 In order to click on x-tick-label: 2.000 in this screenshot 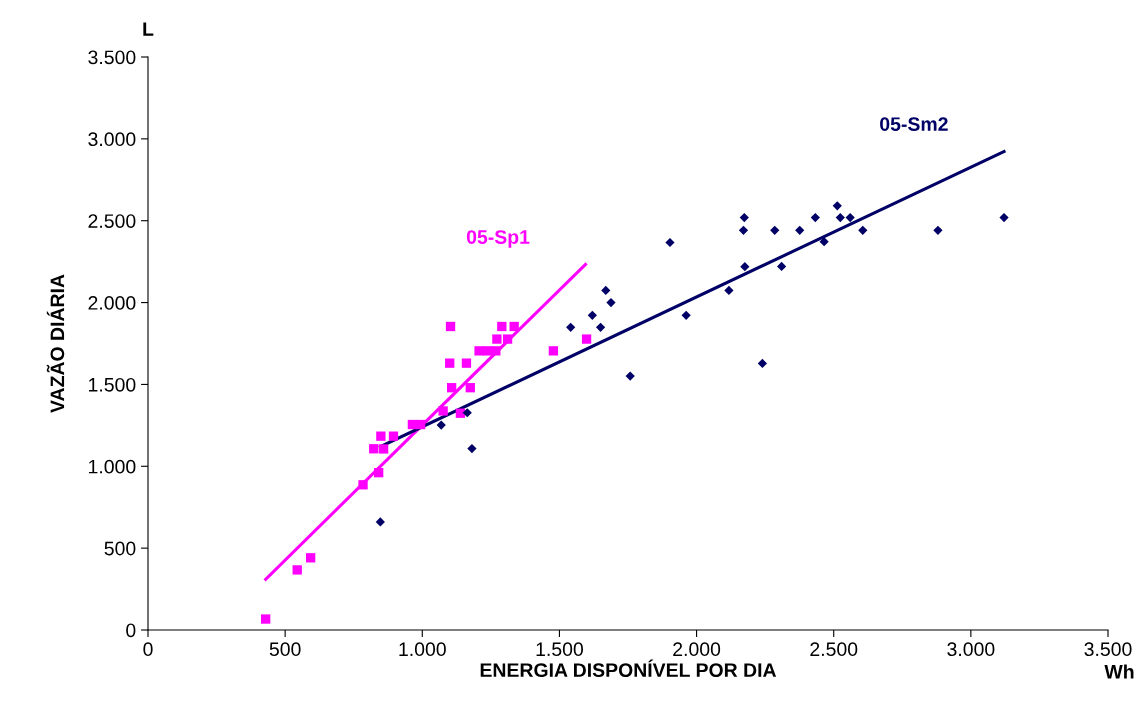, I will do `click(697, 649)`.